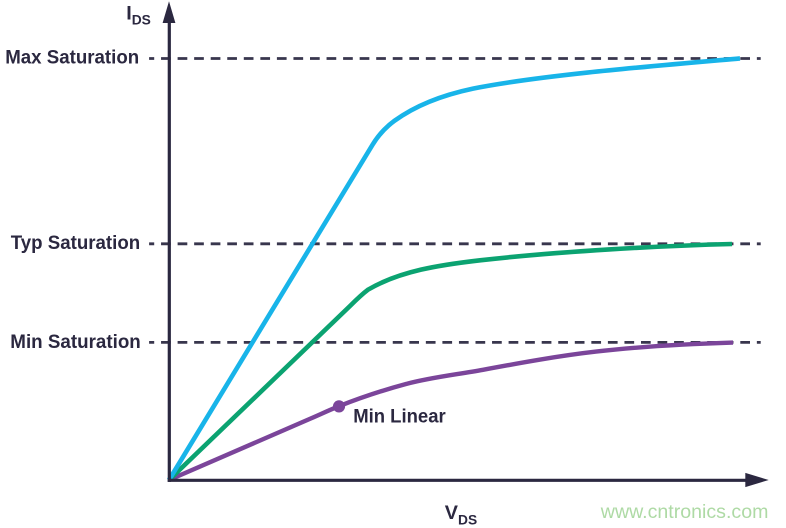 This screenshot has width=786, height=528. I want to click on svg-text: IDS, so click(138, 14).